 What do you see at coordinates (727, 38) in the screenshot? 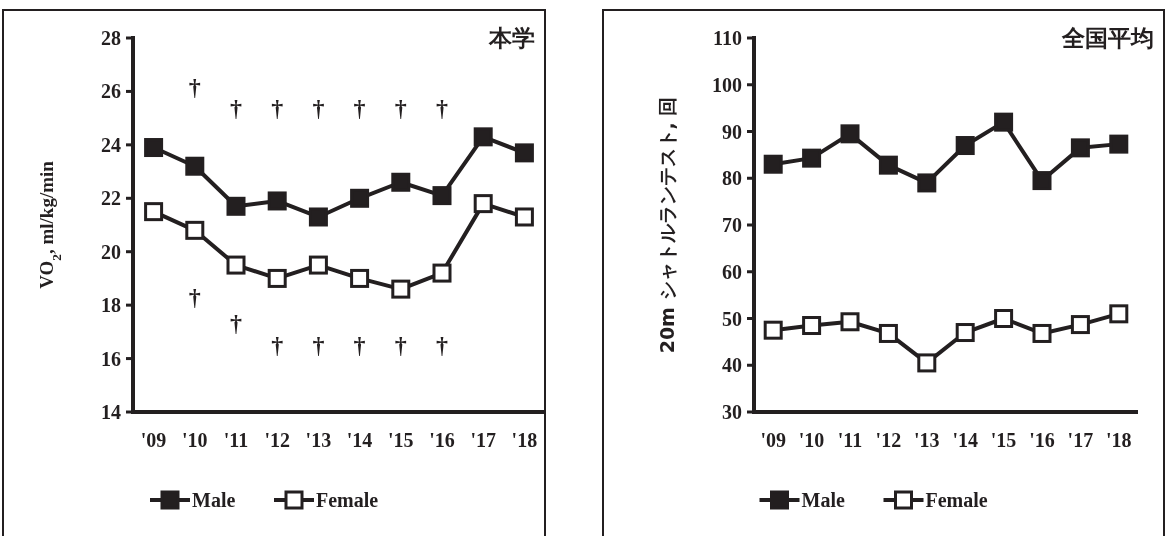
I see `y-tick-label: 110` at bounding box center [727, 38].